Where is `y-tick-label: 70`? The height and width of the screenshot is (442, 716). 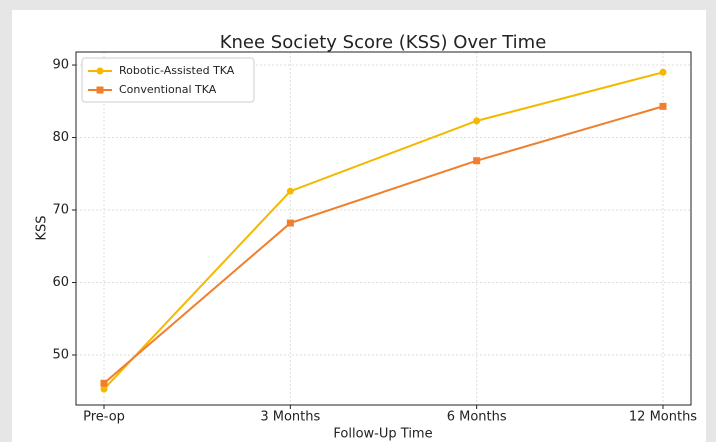
y-tick-label: 70 is located at coordinates (60, 210).